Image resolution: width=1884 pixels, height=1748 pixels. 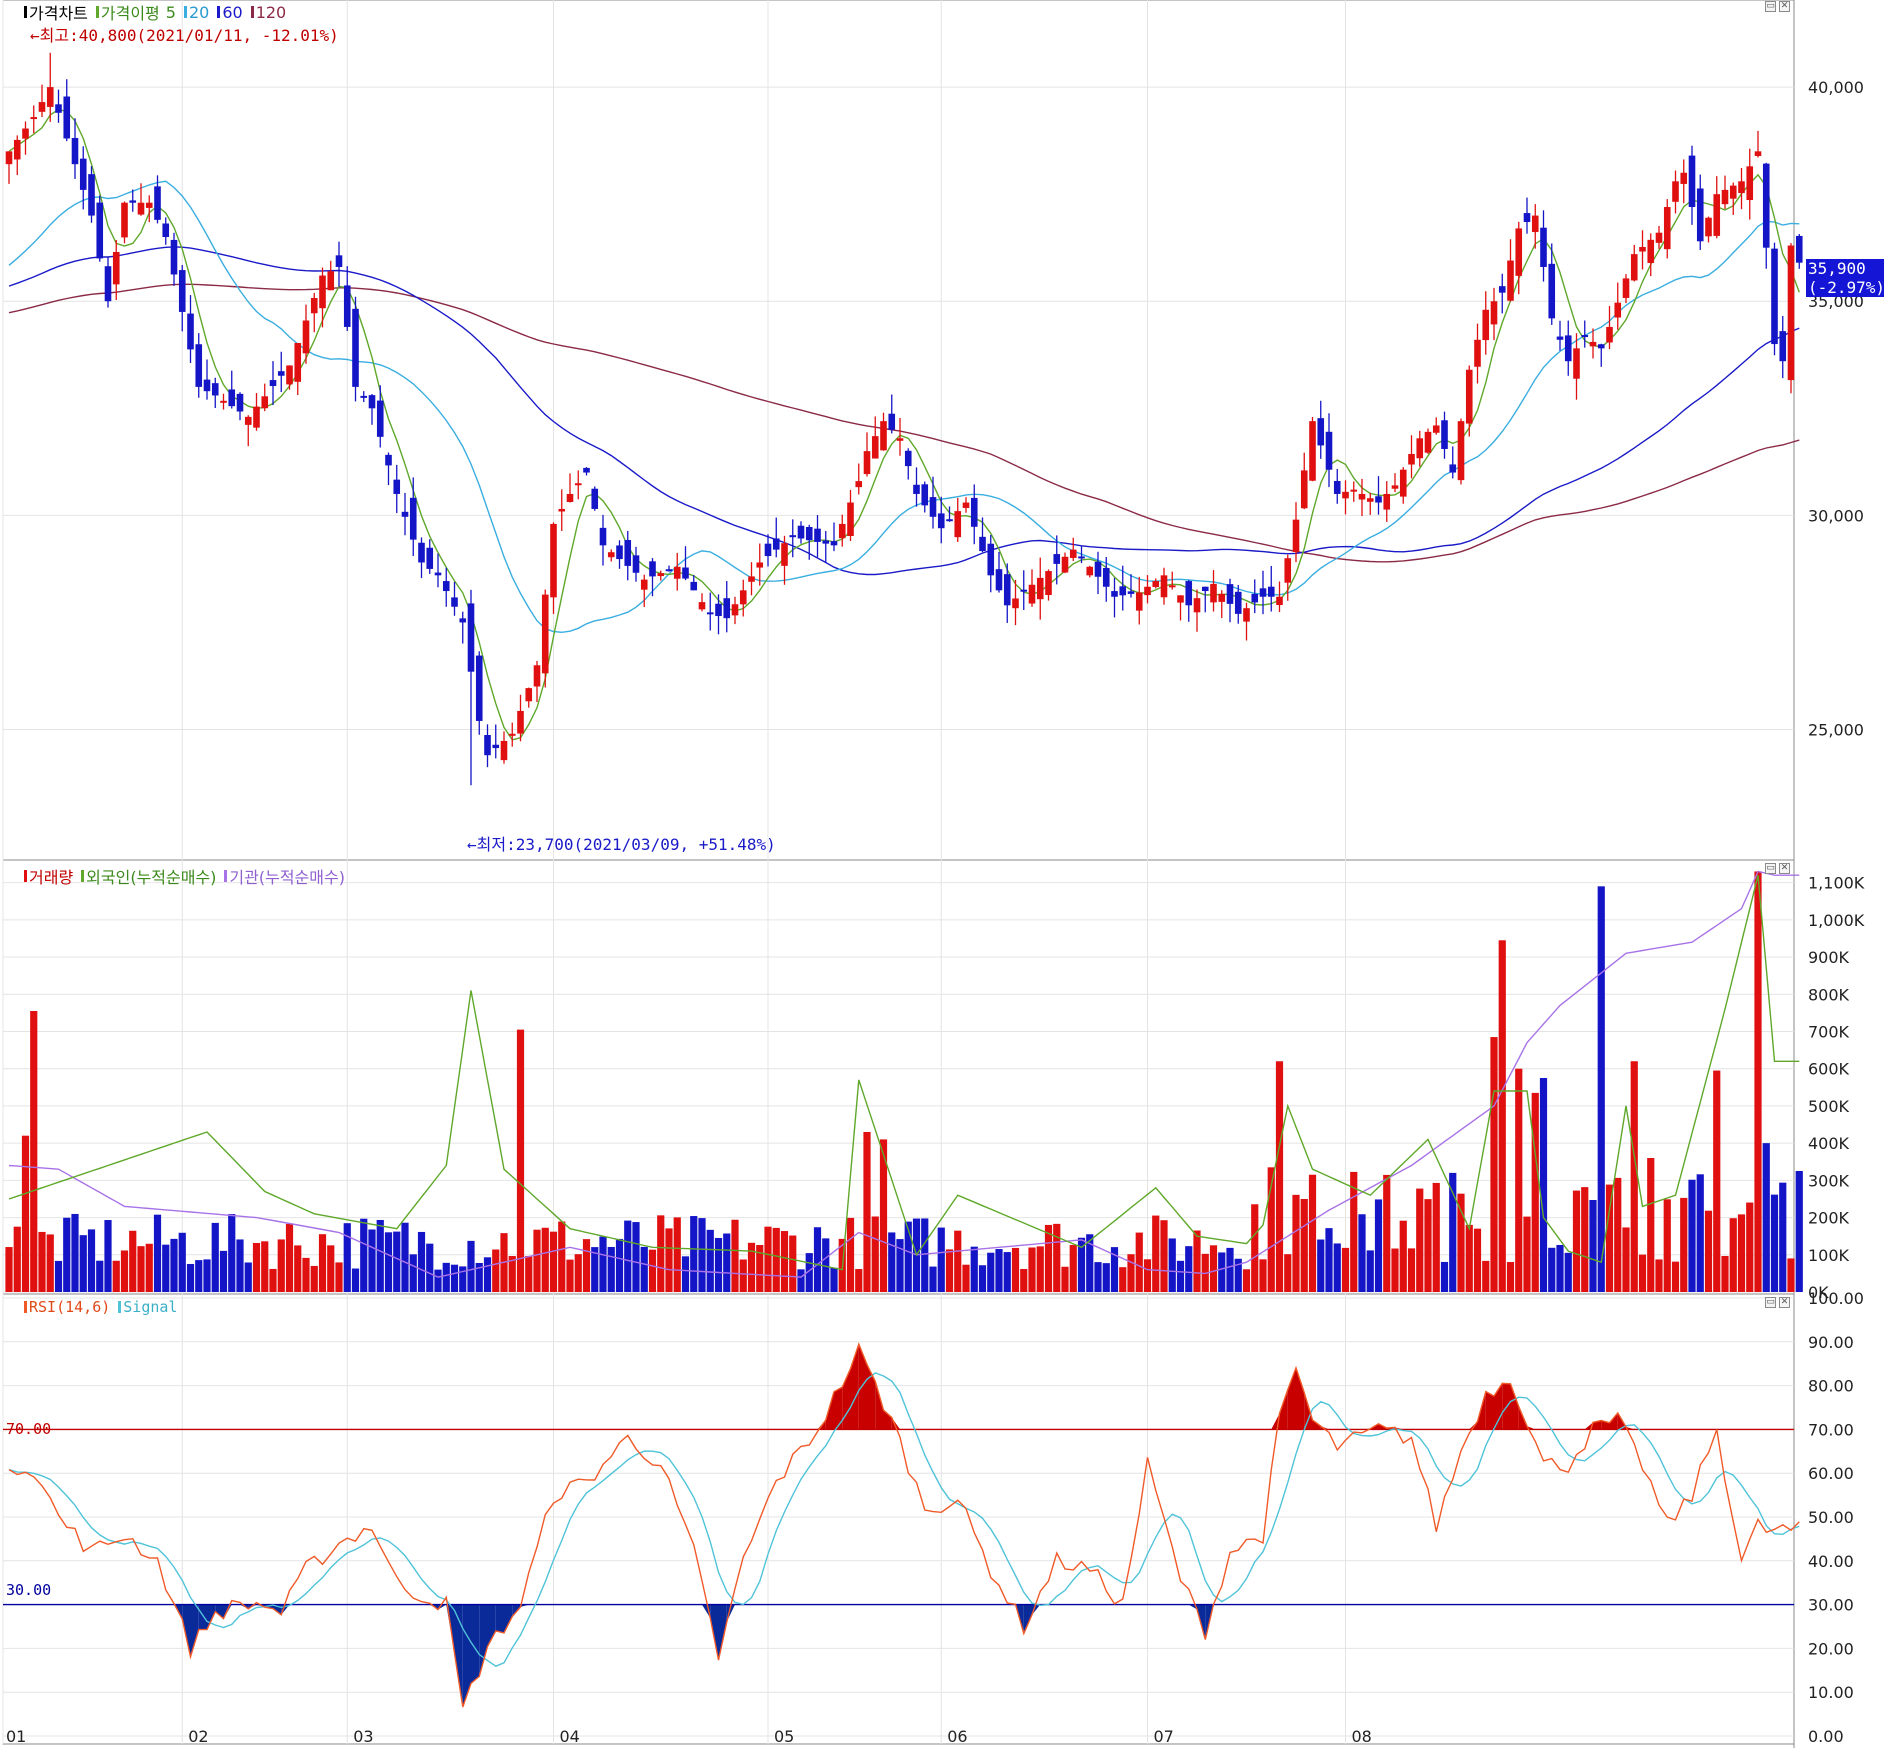 What do you see at coordinates (1784, 1302) in the screenshot?
I see `rsi-pane-close-icon: ✕` at bounding box center [1784, 1302].